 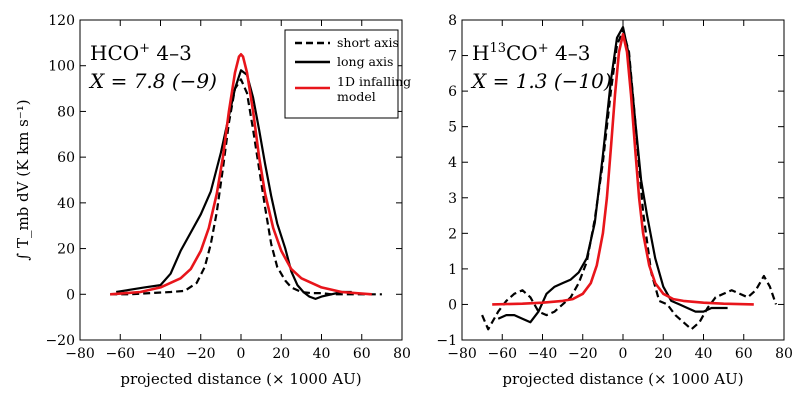 I want to click on x-tick-label-right: 0, so click(x=623, y=354).